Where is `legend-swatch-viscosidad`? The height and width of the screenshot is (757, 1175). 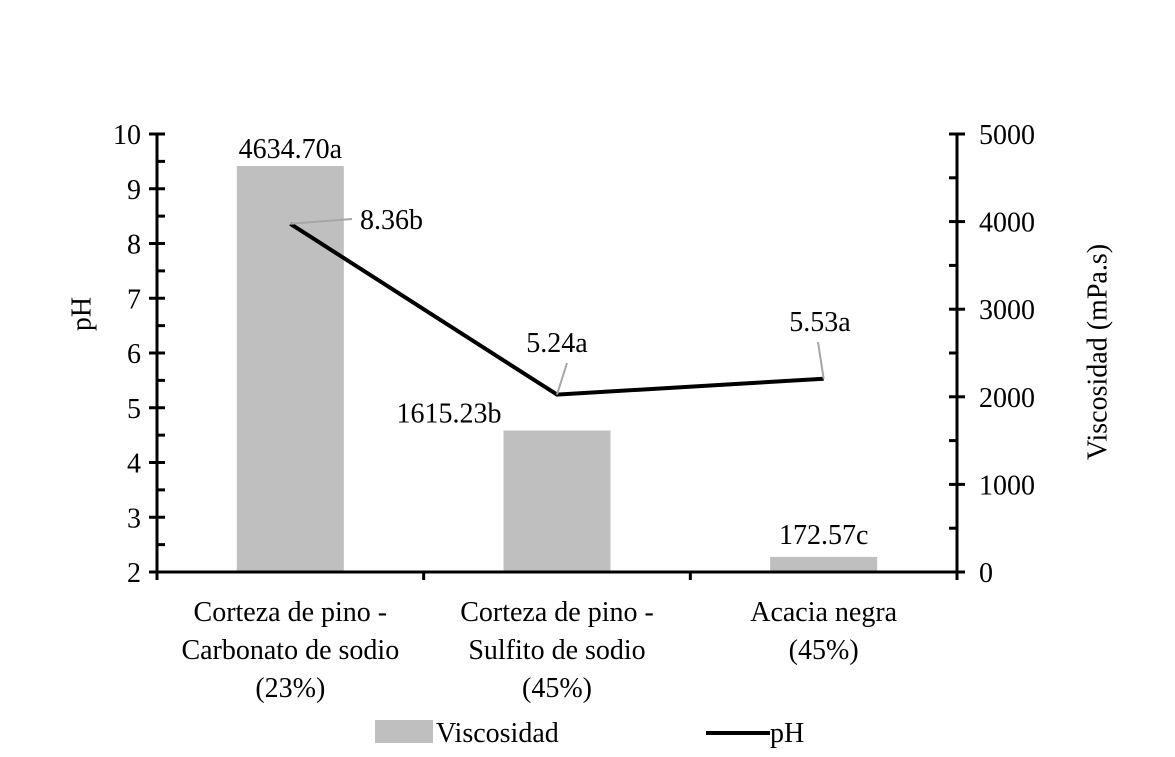
legend-swatch-viscosidad is located at coordinates (404, 731).